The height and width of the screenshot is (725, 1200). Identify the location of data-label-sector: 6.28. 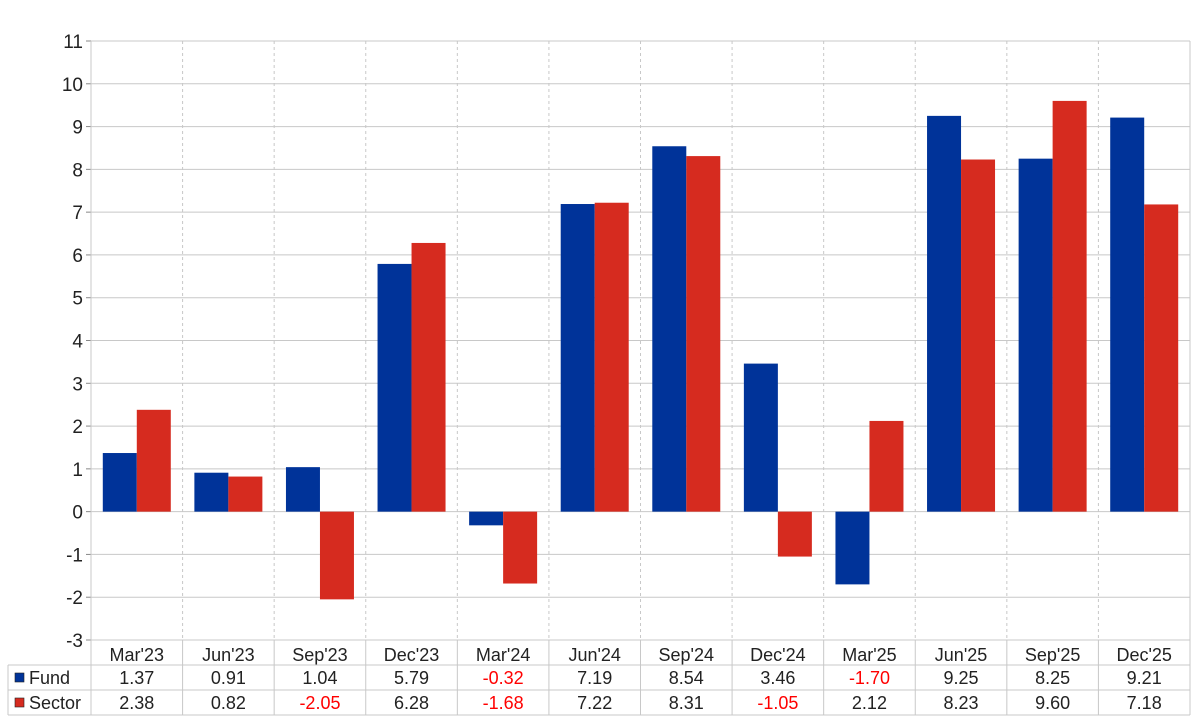
(411, 703).